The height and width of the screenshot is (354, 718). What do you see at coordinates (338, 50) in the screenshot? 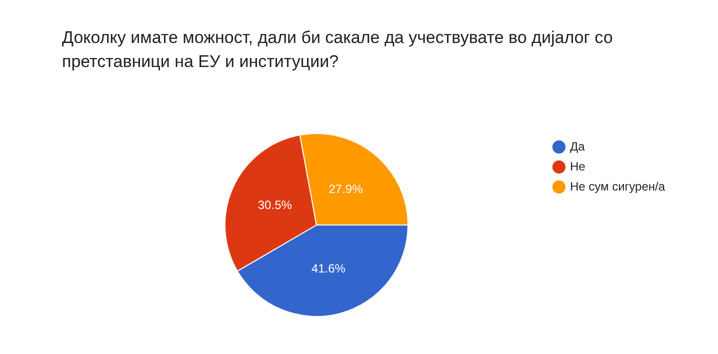
I see `chart-title: Доколку имате можност, дали би сакале да учествувате во дијалог со претставници на ЕУ и институции?` at bounding box center [338, 50].